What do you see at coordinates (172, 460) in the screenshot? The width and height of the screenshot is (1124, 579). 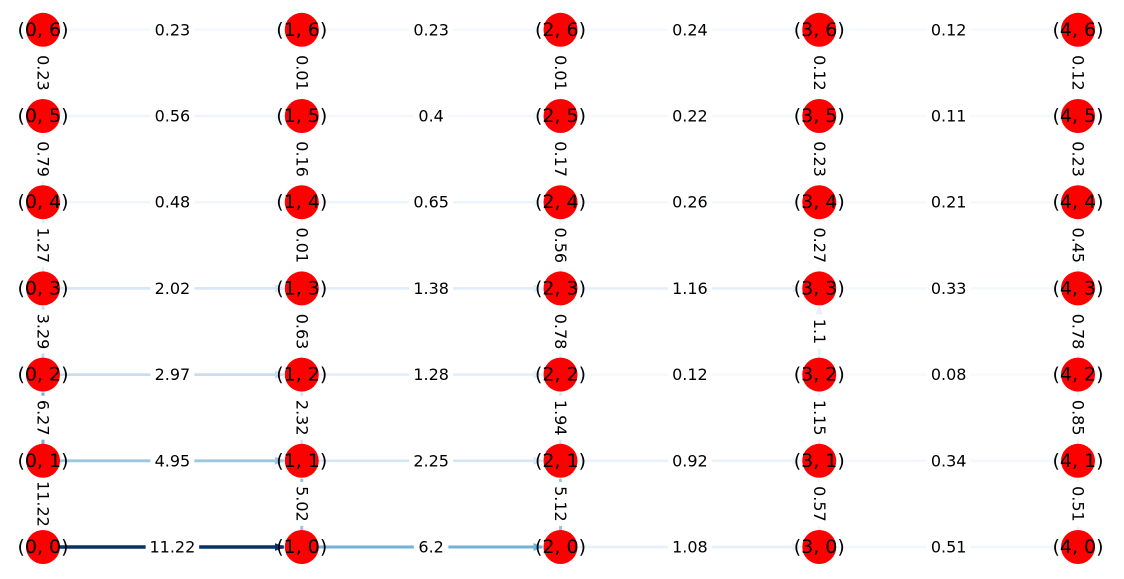 I see `edge-label-h-0-1: 4.95` at bounding box center [172, 460].